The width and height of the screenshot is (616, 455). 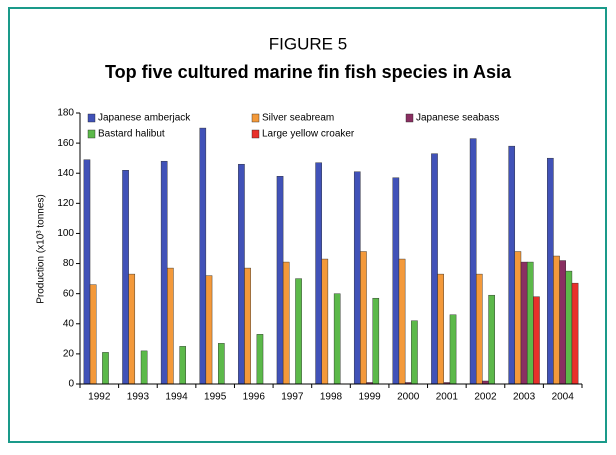 What do you see at coordinates (254, 397) in the screenshot?
I see `x-tick-label: 1996` at bounding box center [254, 397].